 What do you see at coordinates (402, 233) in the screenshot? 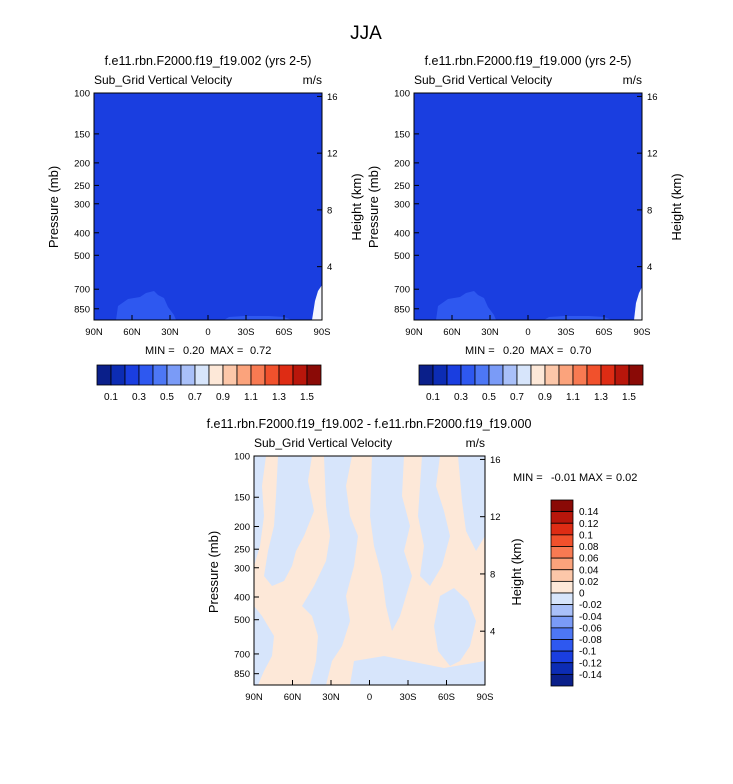
I see `p2-y-tick-label: 400` at bounding box center [402, 233].